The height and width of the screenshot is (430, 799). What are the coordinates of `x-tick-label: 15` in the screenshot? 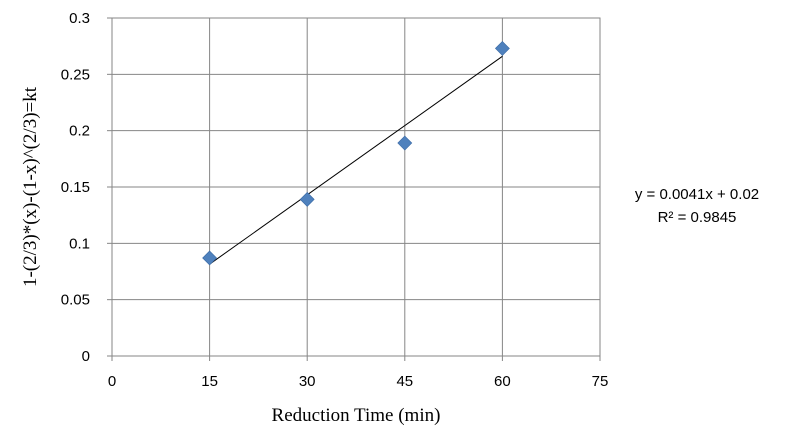 It's located at (209, 381).